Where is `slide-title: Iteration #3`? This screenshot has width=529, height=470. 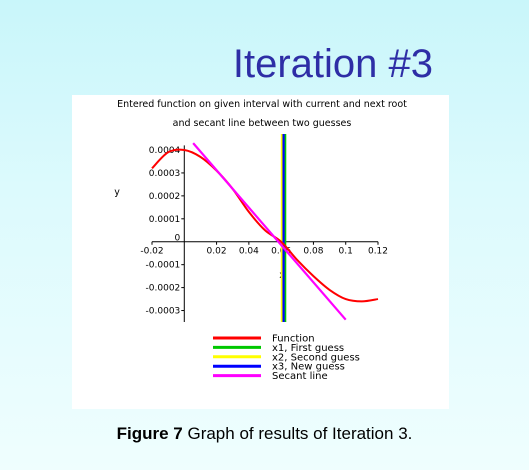
slide-title: Iteration #3 is located at coordinates (332, 64).